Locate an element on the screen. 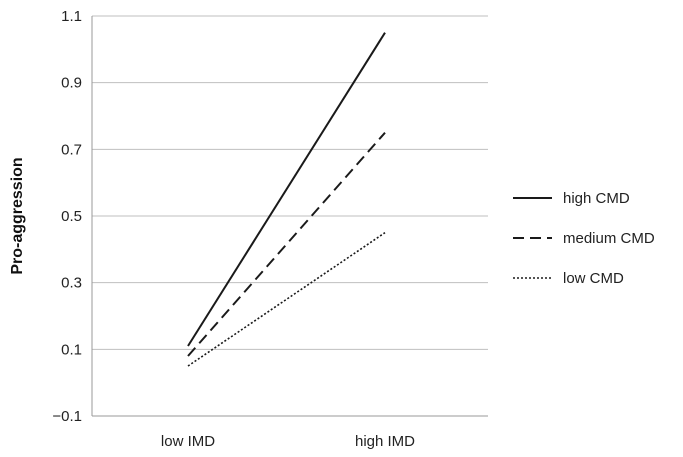 This screenshot has width=683, height=457. legend-label: medium CMD is located at coordinates (609, 238).